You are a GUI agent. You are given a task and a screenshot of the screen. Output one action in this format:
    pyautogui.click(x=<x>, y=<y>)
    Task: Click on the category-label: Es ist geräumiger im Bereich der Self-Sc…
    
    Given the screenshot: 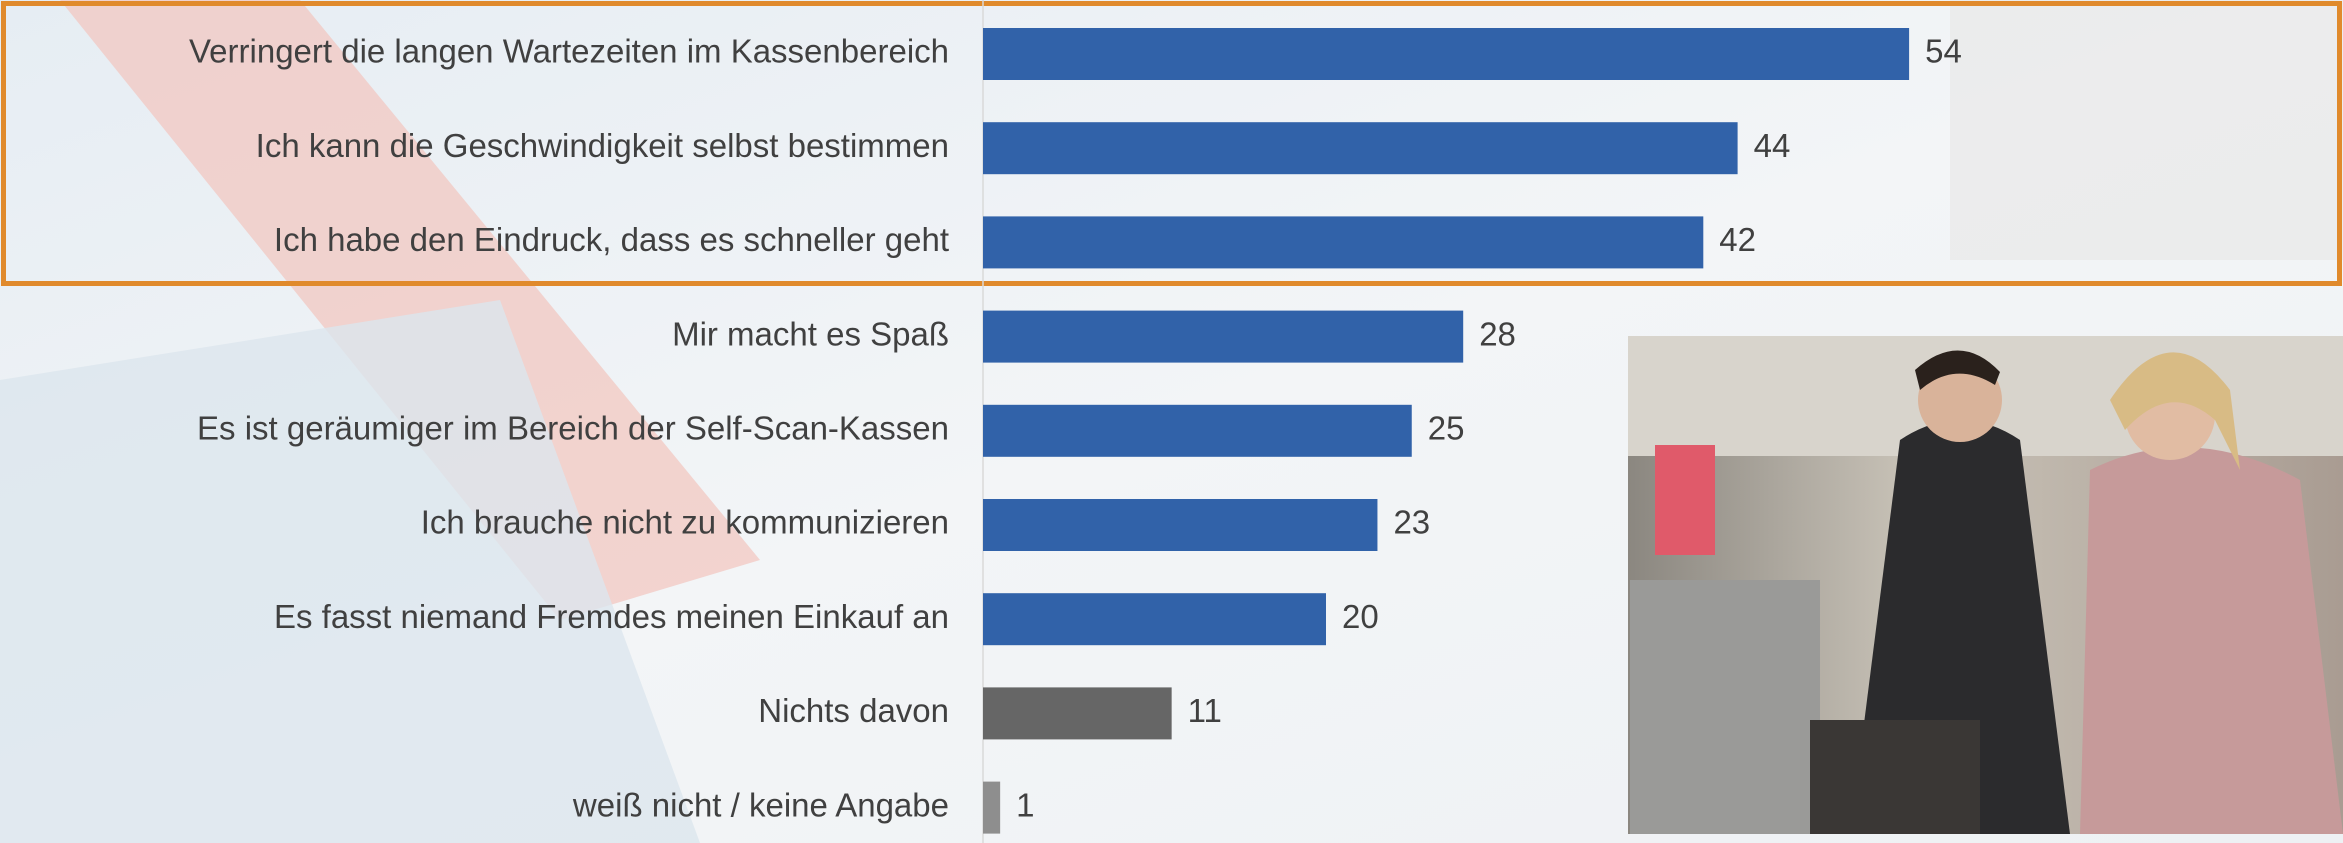 What is the action you would take?
    pyautogui.click(x=573, y=428)
    